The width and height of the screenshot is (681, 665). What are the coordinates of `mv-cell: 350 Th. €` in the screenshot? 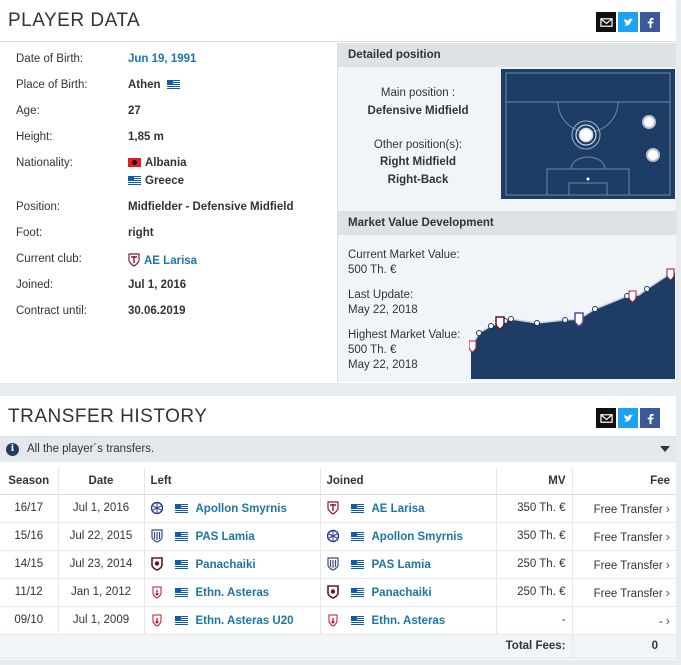 It's located at (534, 536).